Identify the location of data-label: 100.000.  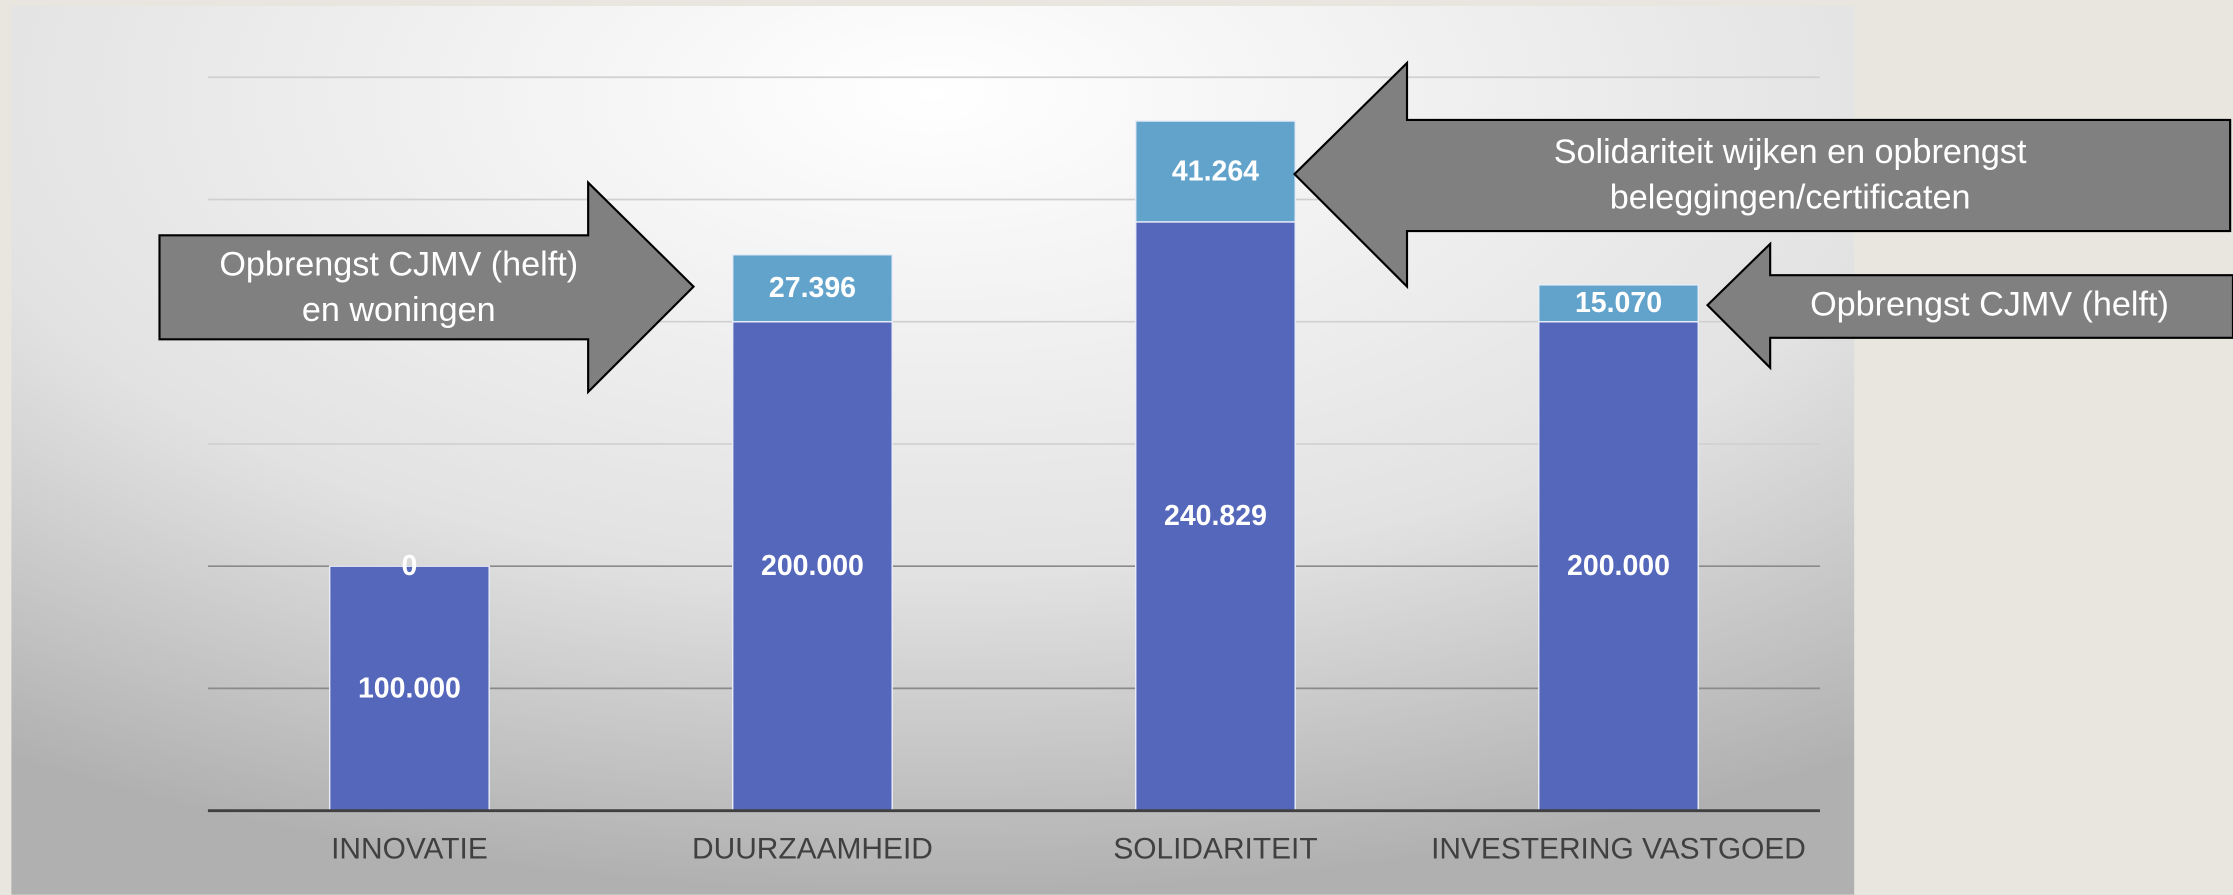
(409, 688).